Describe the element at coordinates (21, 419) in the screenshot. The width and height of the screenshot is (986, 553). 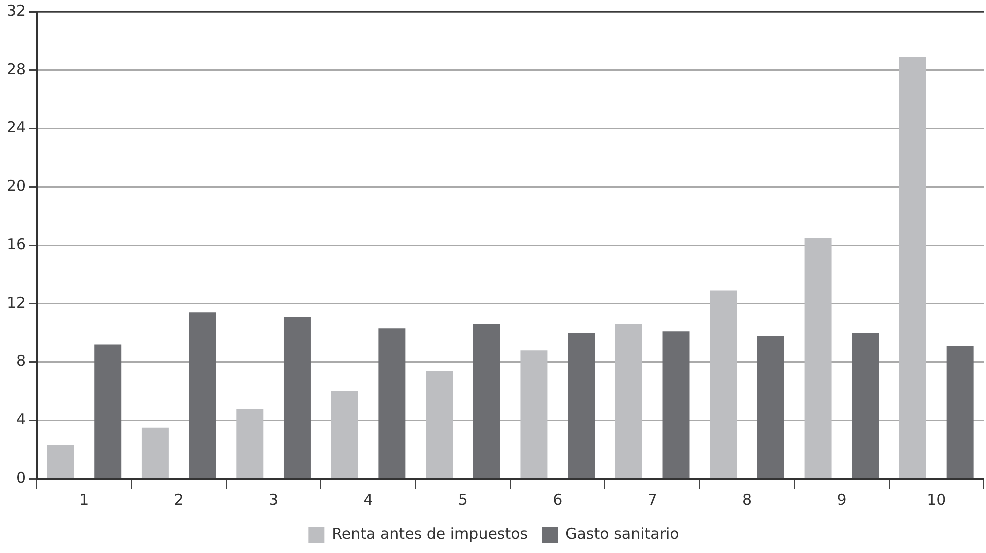
I see `y-tick-label: 4` at that location.